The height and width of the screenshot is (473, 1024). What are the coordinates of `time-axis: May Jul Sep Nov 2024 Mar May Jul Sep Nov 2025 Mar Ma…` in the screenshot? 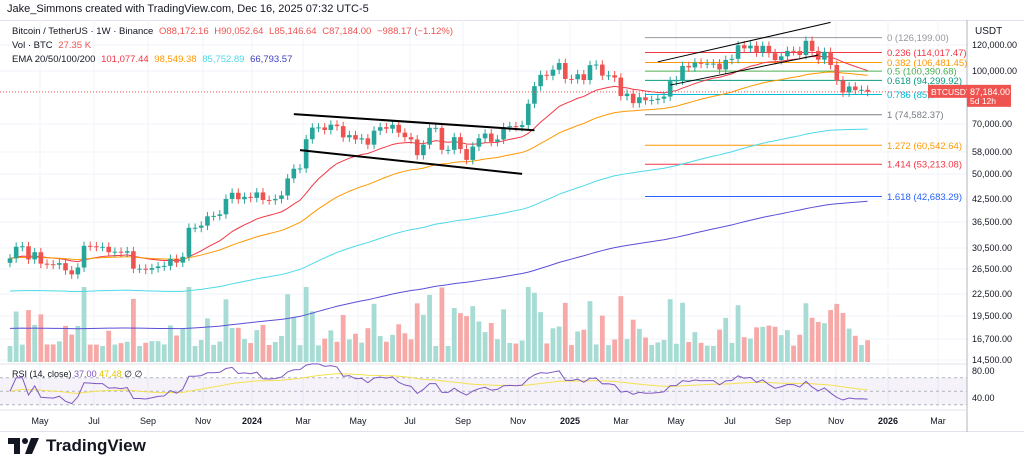 It's located at (483, 417).